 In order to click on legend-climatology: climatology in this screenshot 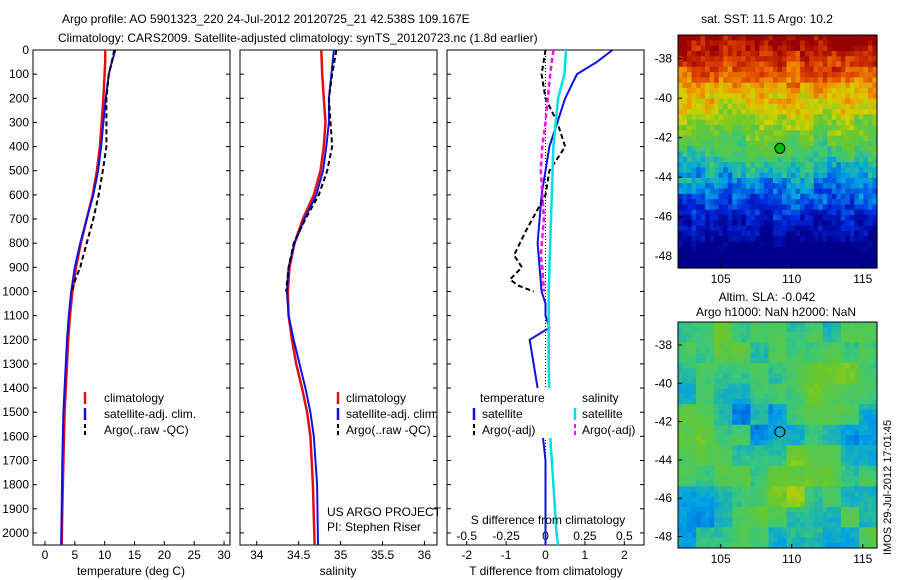, I will do `click(134, 398)`.